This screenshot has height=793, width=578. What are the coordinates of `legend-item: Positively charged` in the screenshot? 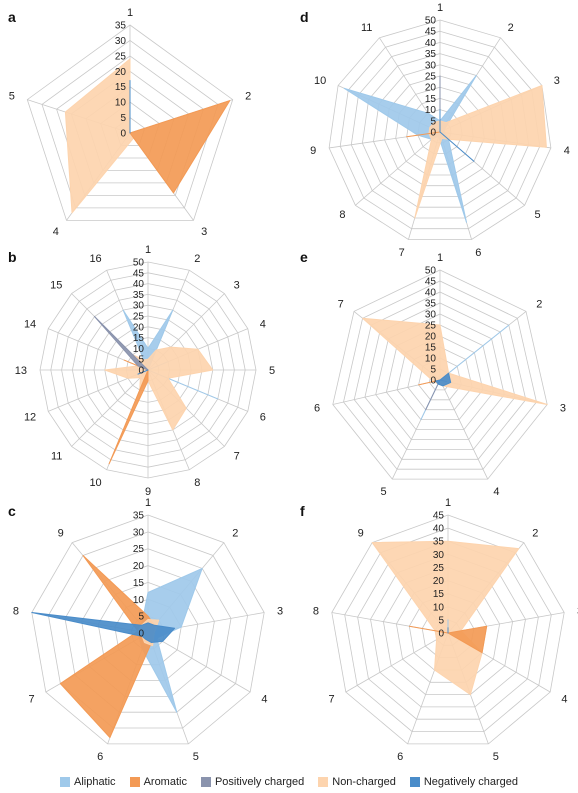 It's located at (252, 782).